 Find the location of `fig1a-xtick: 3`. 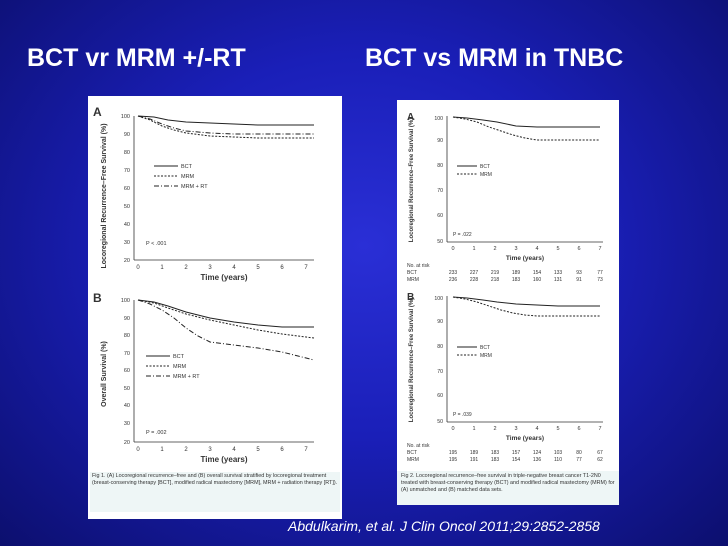

fig1a-xtick: 3 is located at coordinates (210, 268).